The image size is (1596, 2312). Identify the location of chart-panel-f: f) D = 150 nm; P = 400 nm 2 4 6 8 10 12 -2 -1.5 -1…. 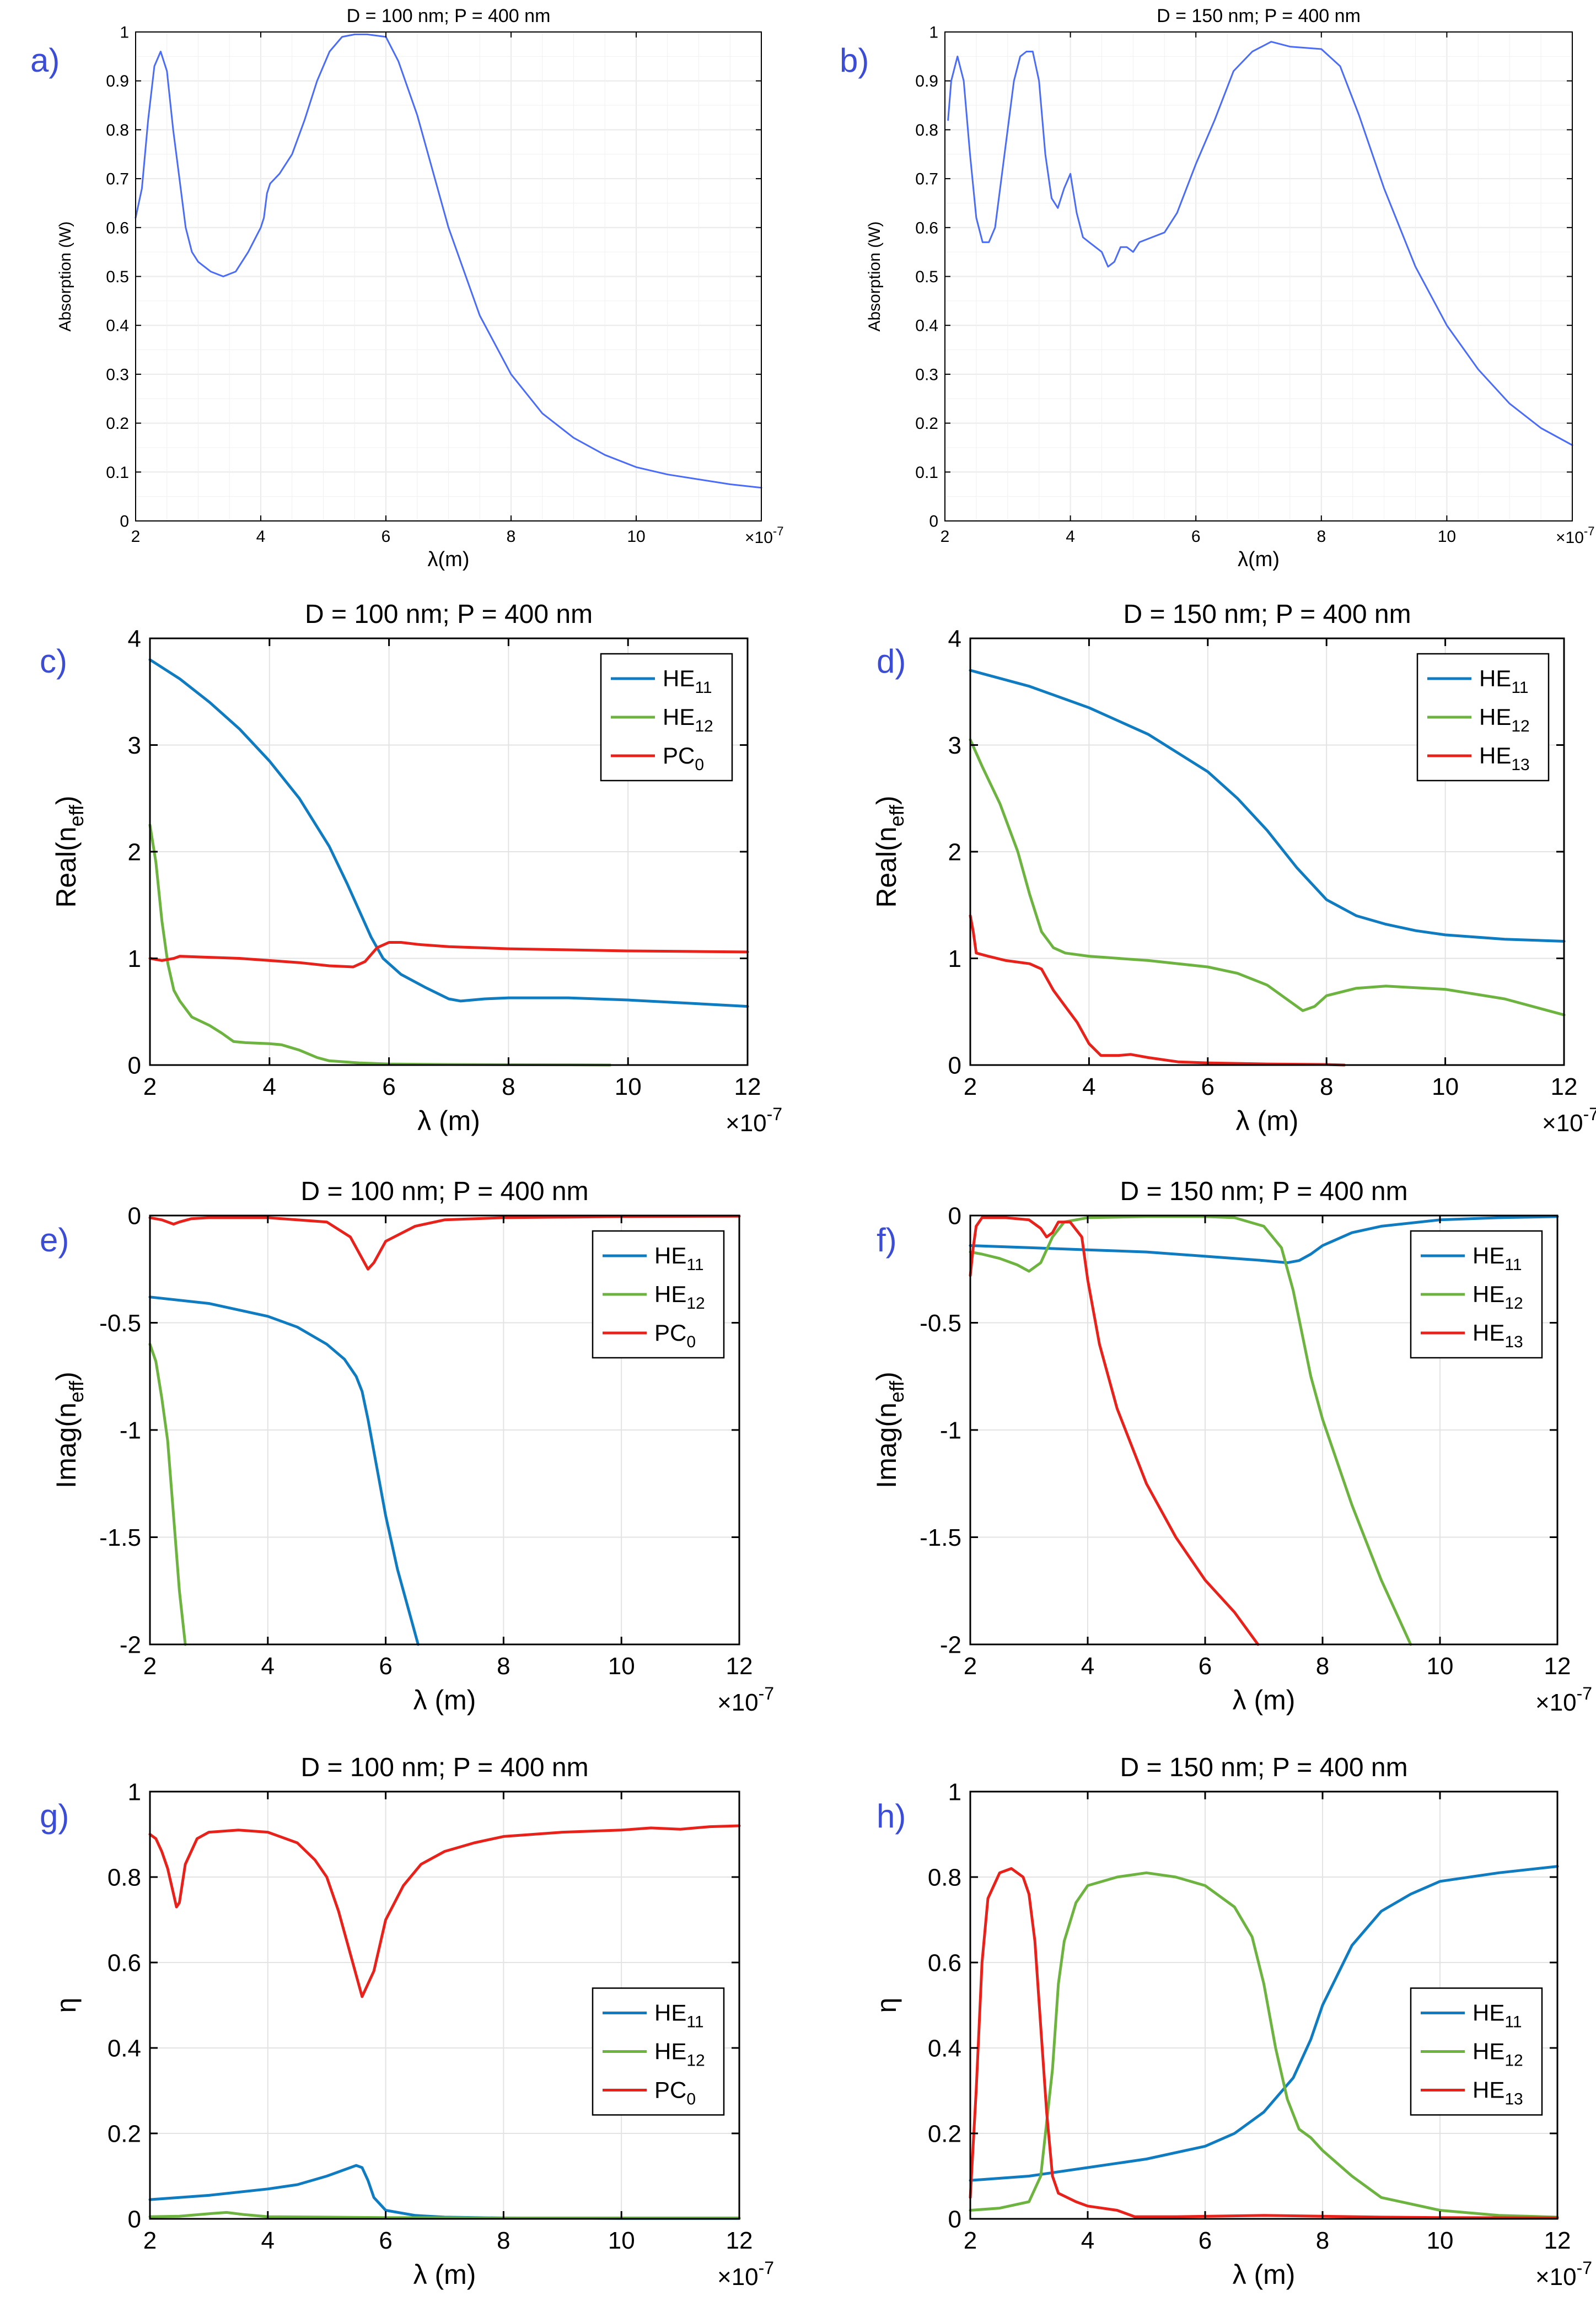
(1231, 1447).